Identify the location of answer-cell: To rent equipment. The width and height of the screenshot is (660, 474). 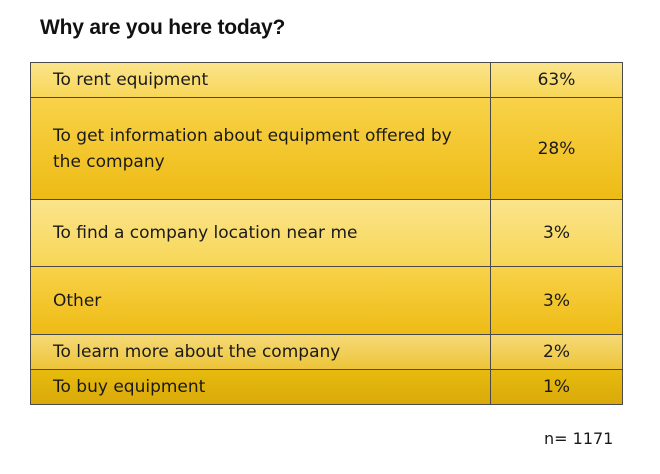
(260, 80).